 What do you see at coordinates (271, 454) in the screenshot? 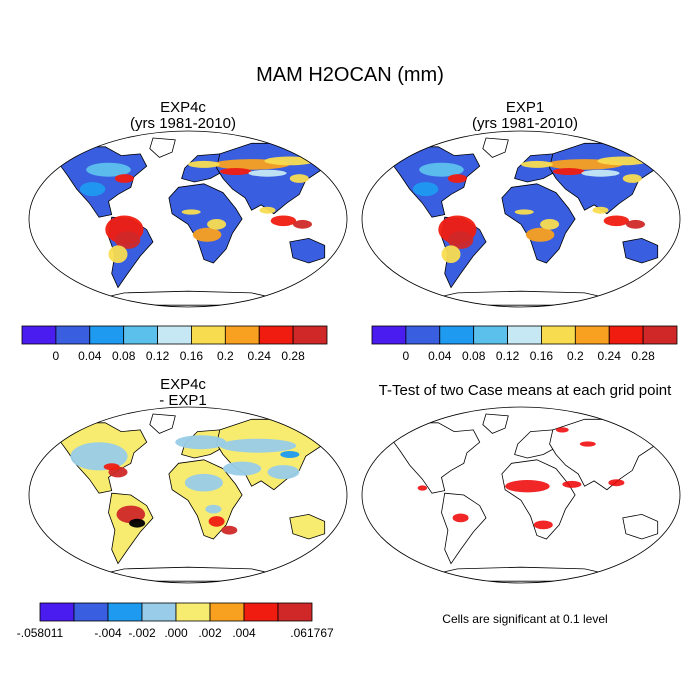
I see `map-3-asia-outline` at bounding box center [271, 454].